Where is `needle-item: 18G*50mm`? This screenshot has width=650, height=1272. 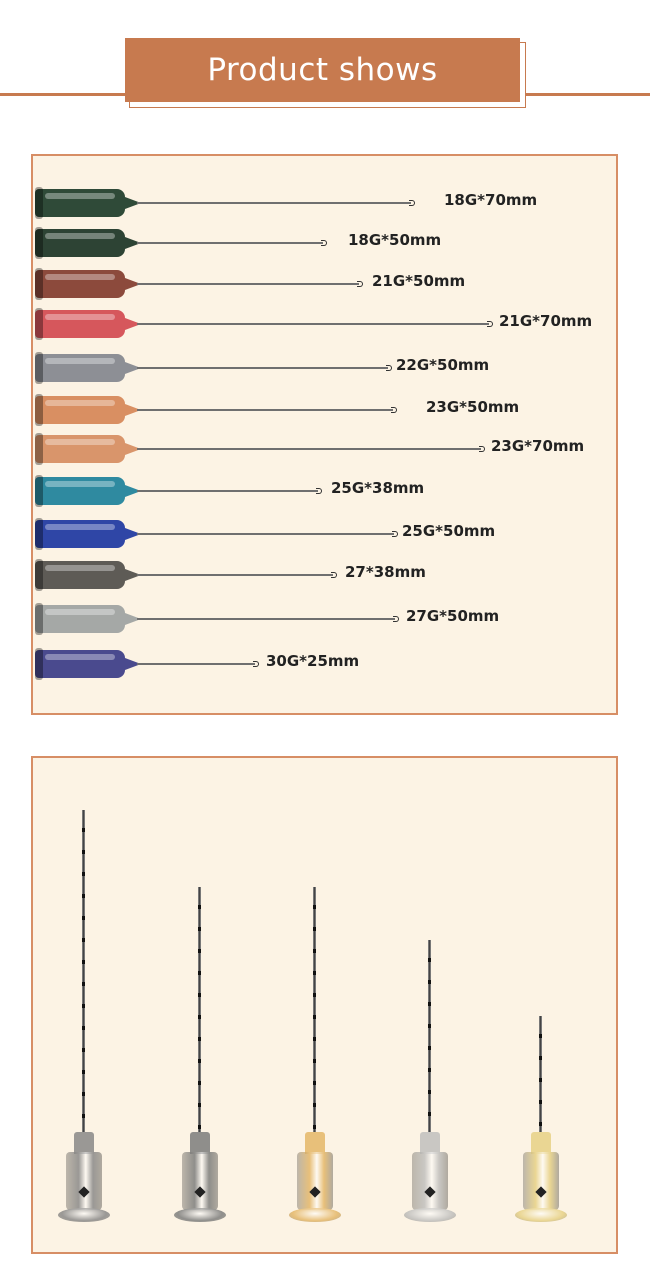 needle-item: 18G*50mm is located at coordinates (325, 243).